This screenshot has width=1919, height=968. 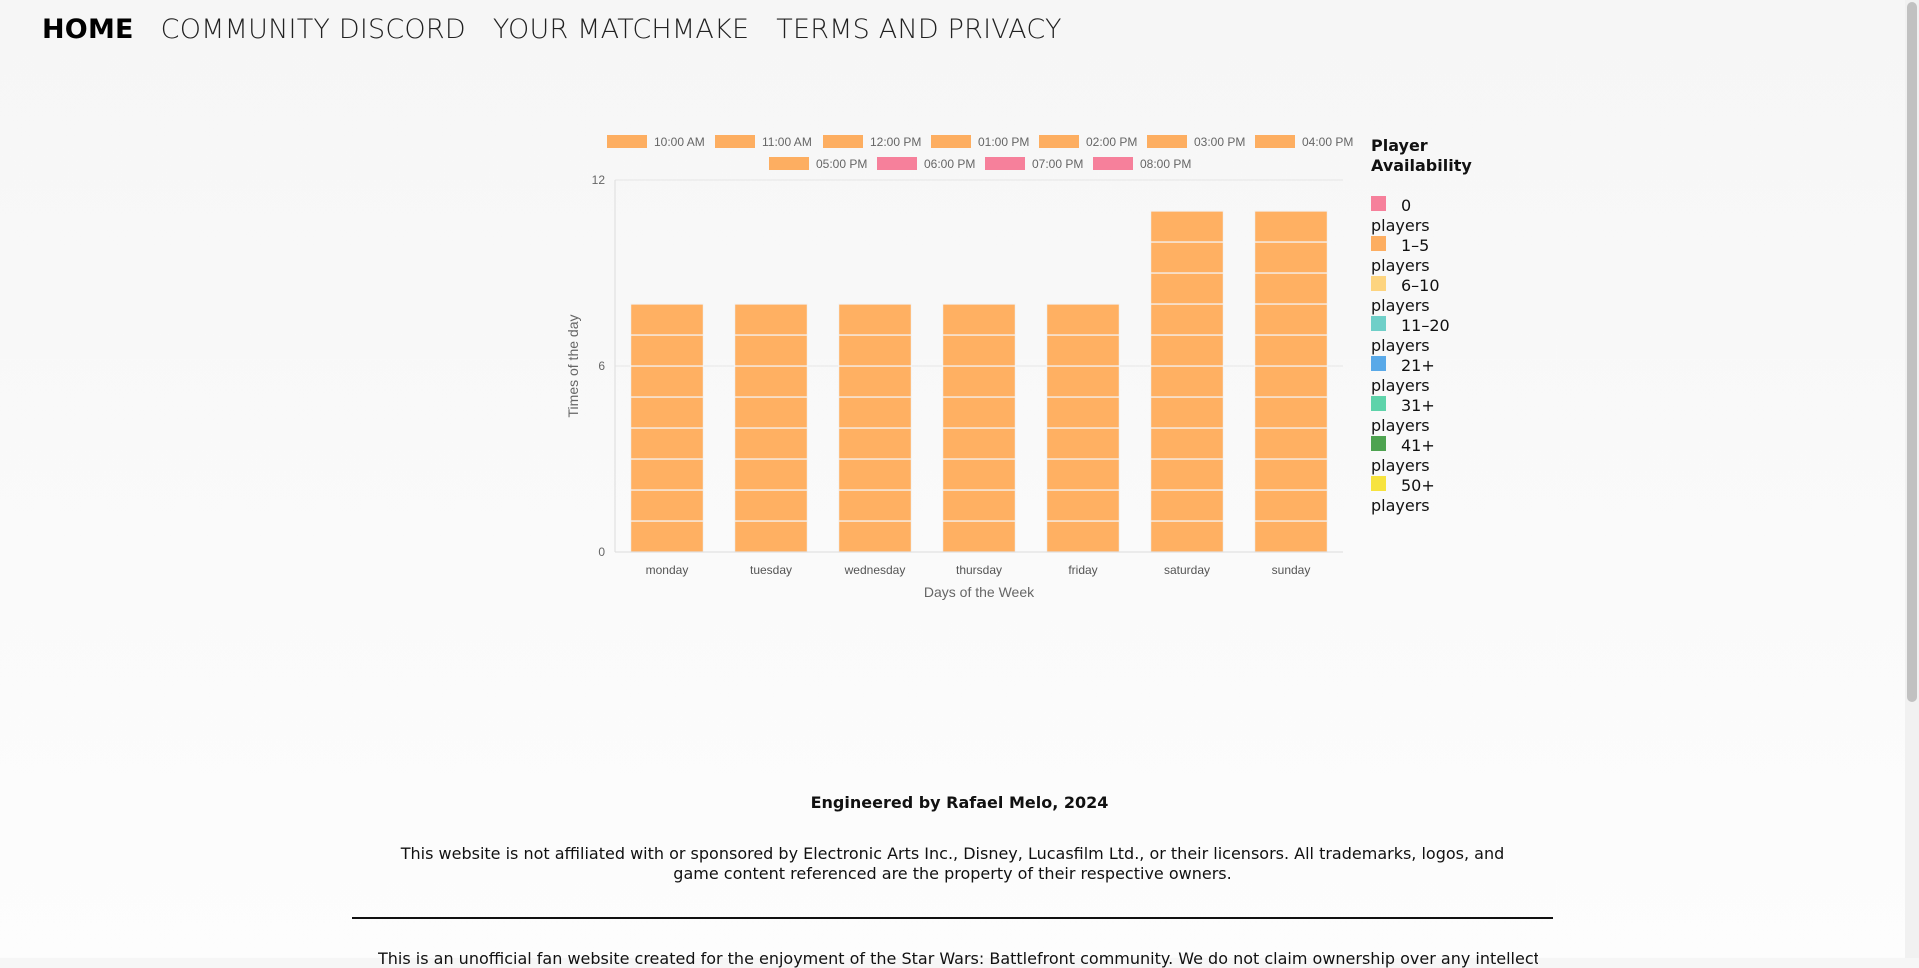 What do you see at coordinates (1418, 365) in the screenshot?
I see `availability-range: 21+` at bounding box center [1418, 365].